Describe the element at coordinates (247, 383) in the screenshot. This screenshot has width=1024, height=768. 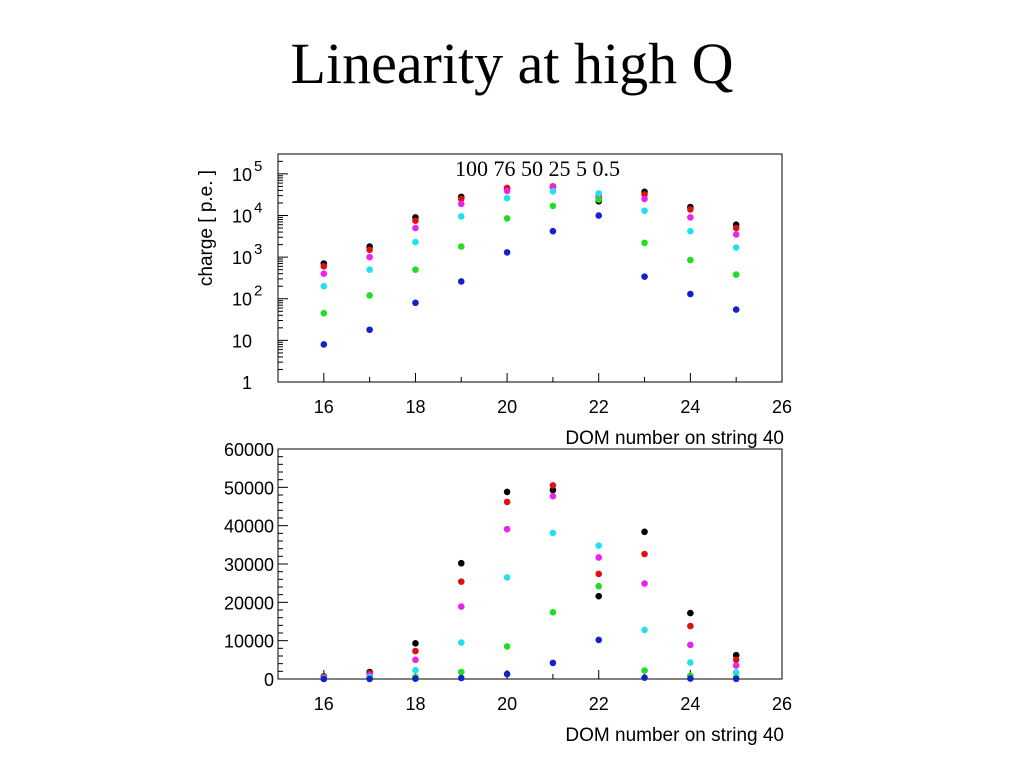
I see `top-y-tick-label: 1` at that location.